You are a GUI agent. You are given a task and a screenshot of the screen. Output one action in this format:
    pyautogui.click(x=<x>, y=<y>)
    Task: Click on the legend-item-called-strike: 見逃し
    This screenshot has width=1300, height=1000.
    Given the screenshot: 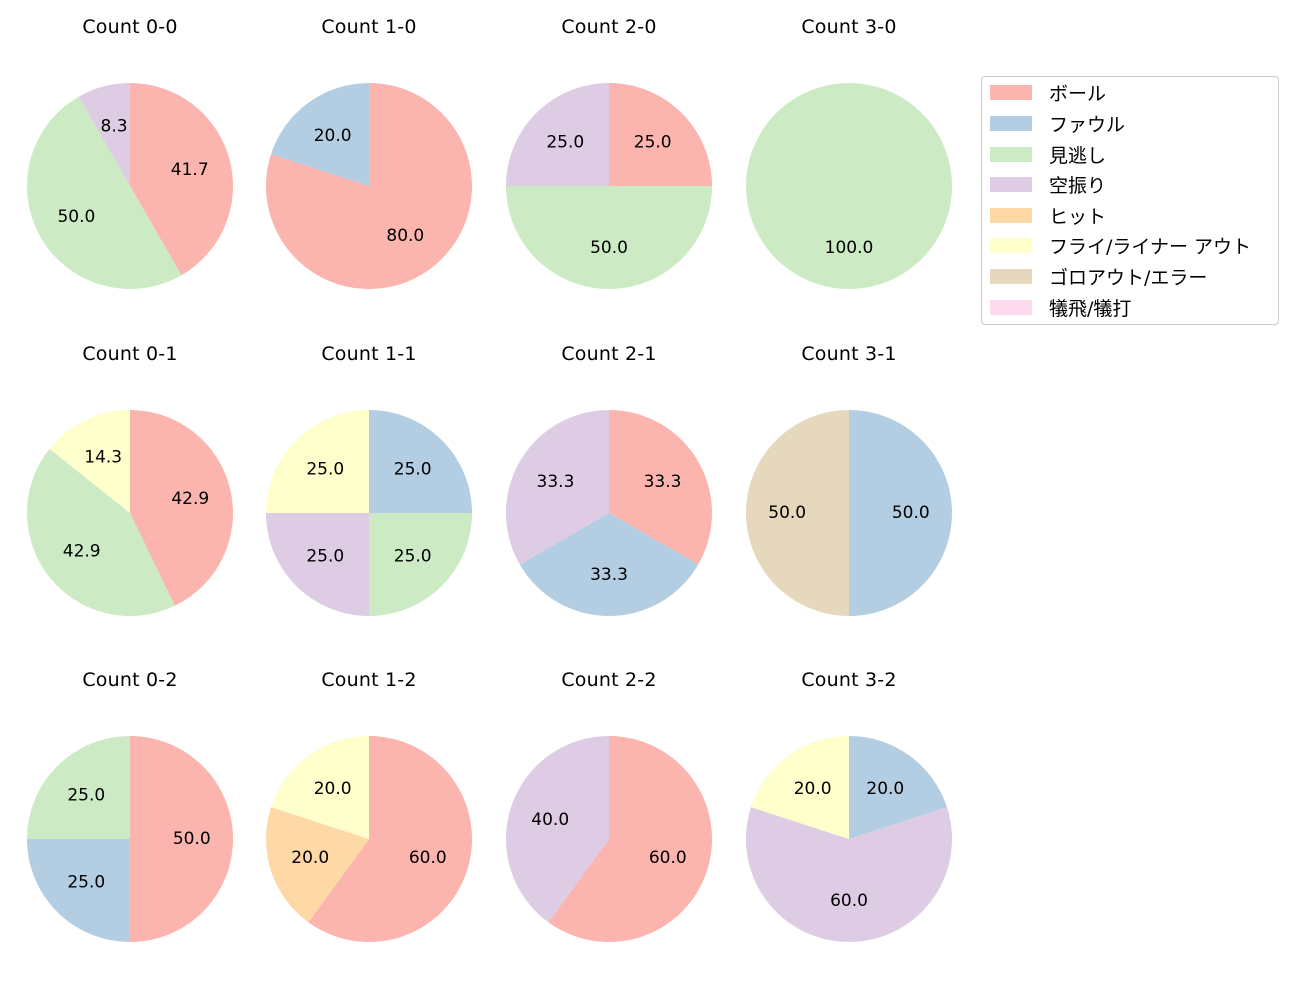 What is the action you would take?
    pyautogui.click(x=1048, y=154)
    